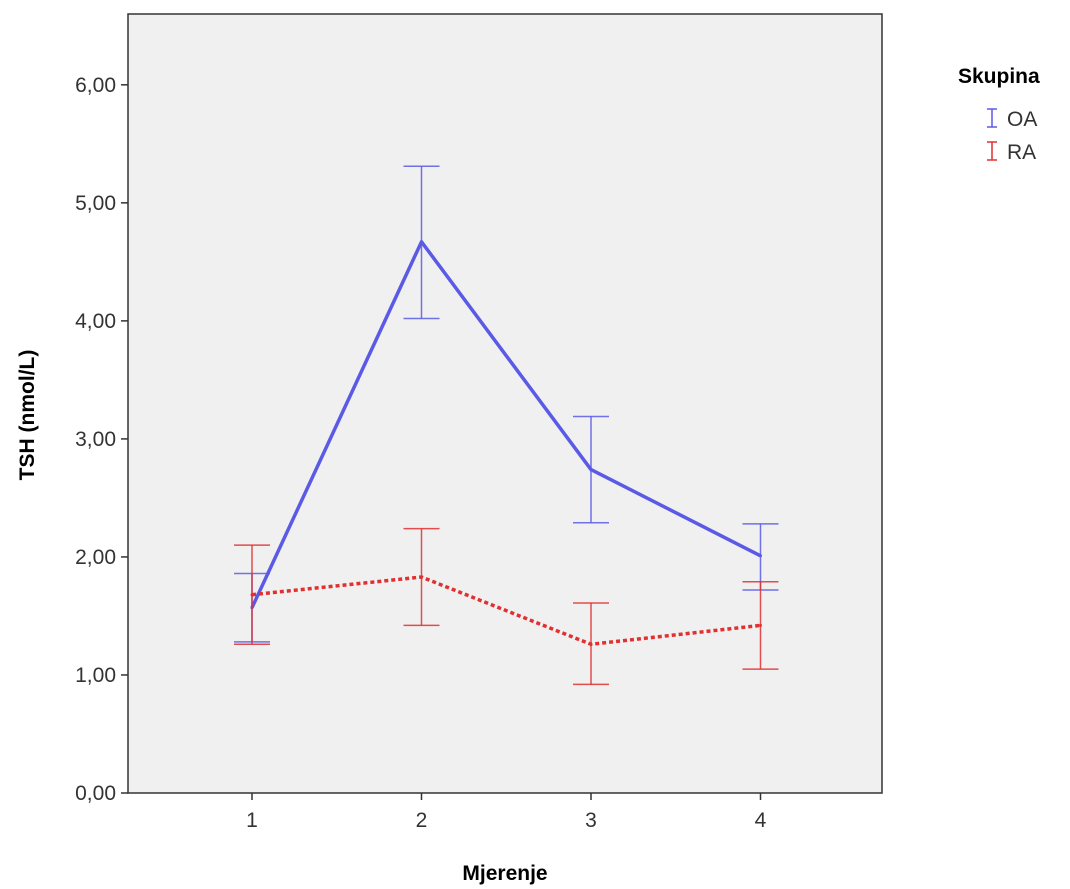 Image resolution: width=1070 pixels, height=889 pixels. I want to click on x-axis-title: Mjerenje, so click(504, 873).